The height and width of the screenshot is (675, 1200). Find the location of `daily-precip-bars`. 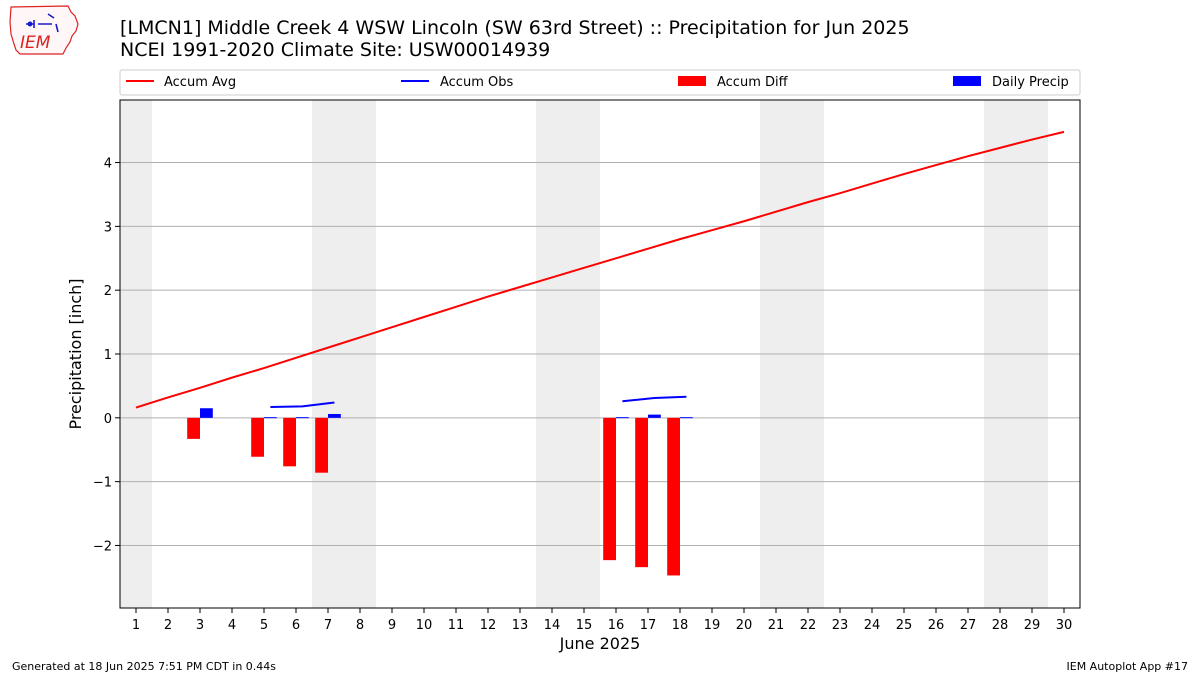

daily-precip-bars is located at coordinates (446, 413).